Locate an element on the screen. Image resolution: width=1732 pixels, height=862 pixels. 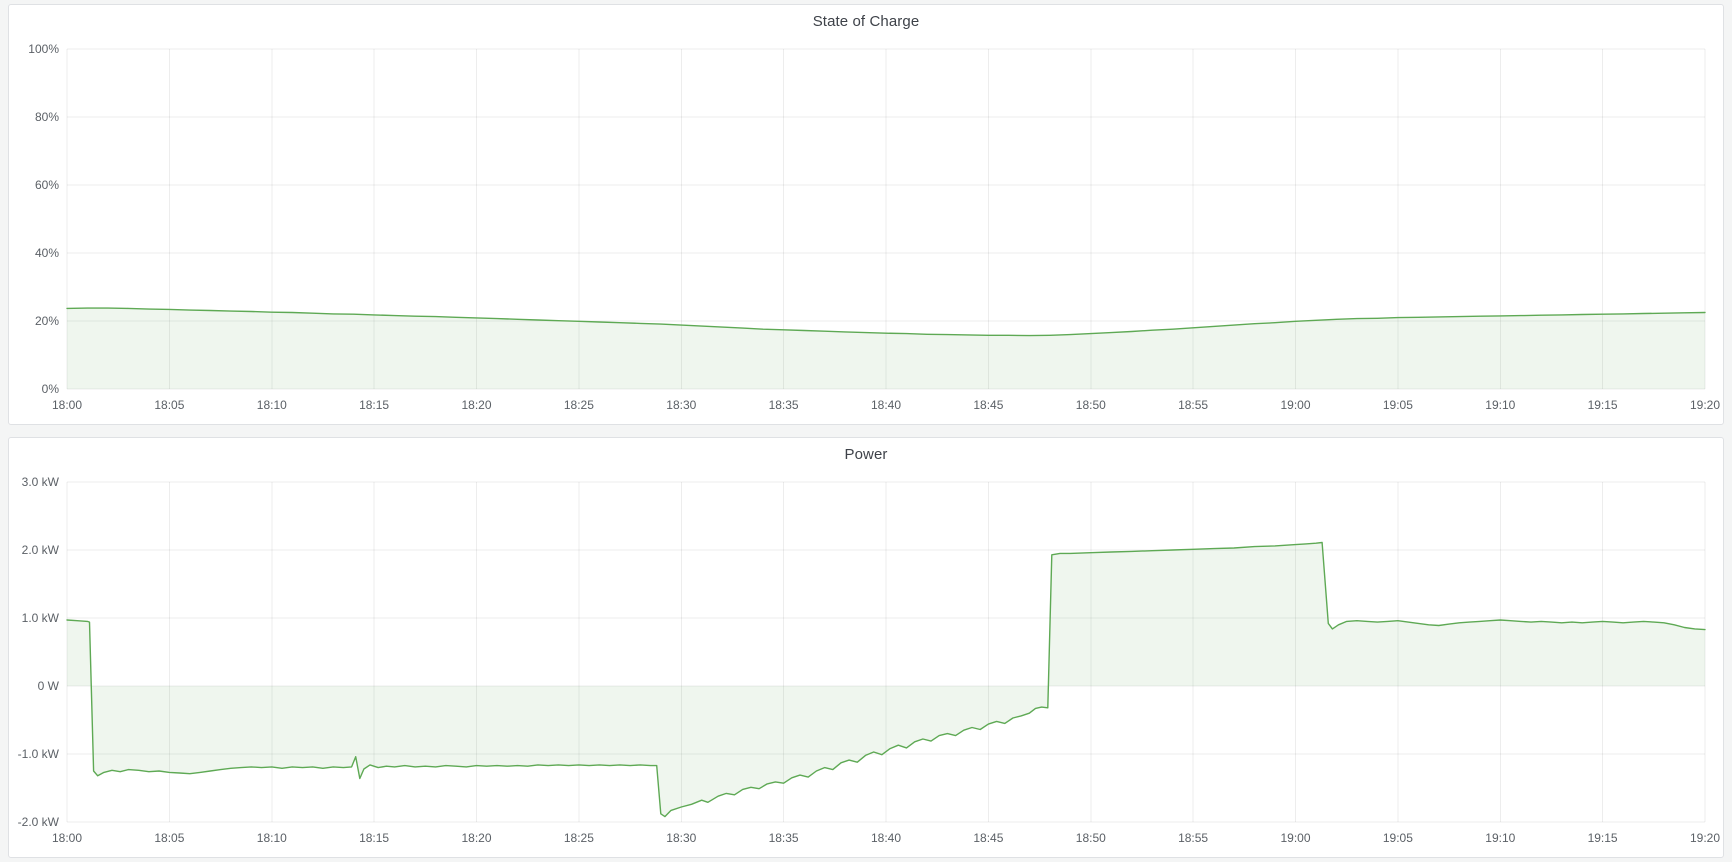
panel-title-state-of-charge: State of Charge is located at coordinates (866, 21).